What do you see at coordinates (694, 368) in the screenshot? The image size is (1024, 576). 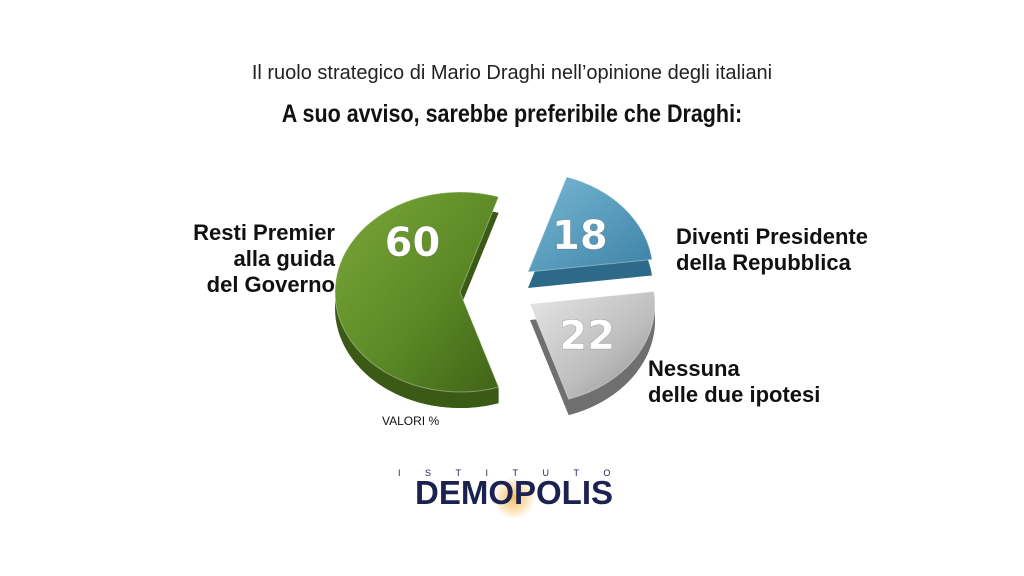 I see `slice-label-line: Nessuna` at bounding box center [694, 368].